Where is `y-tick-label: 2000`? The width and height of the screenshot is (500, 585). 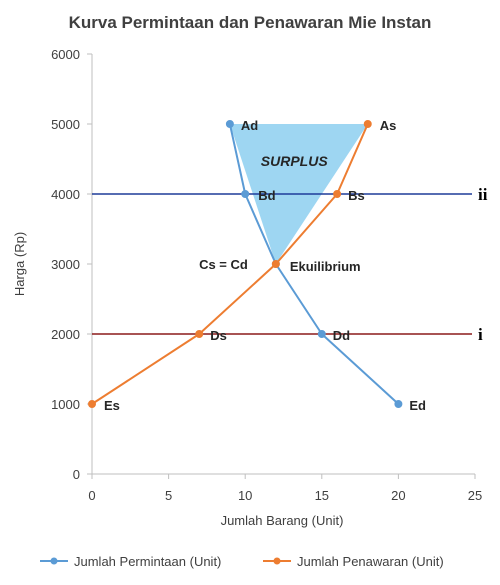
y-tick-label: 2000 is located at coordinates (65, 334).